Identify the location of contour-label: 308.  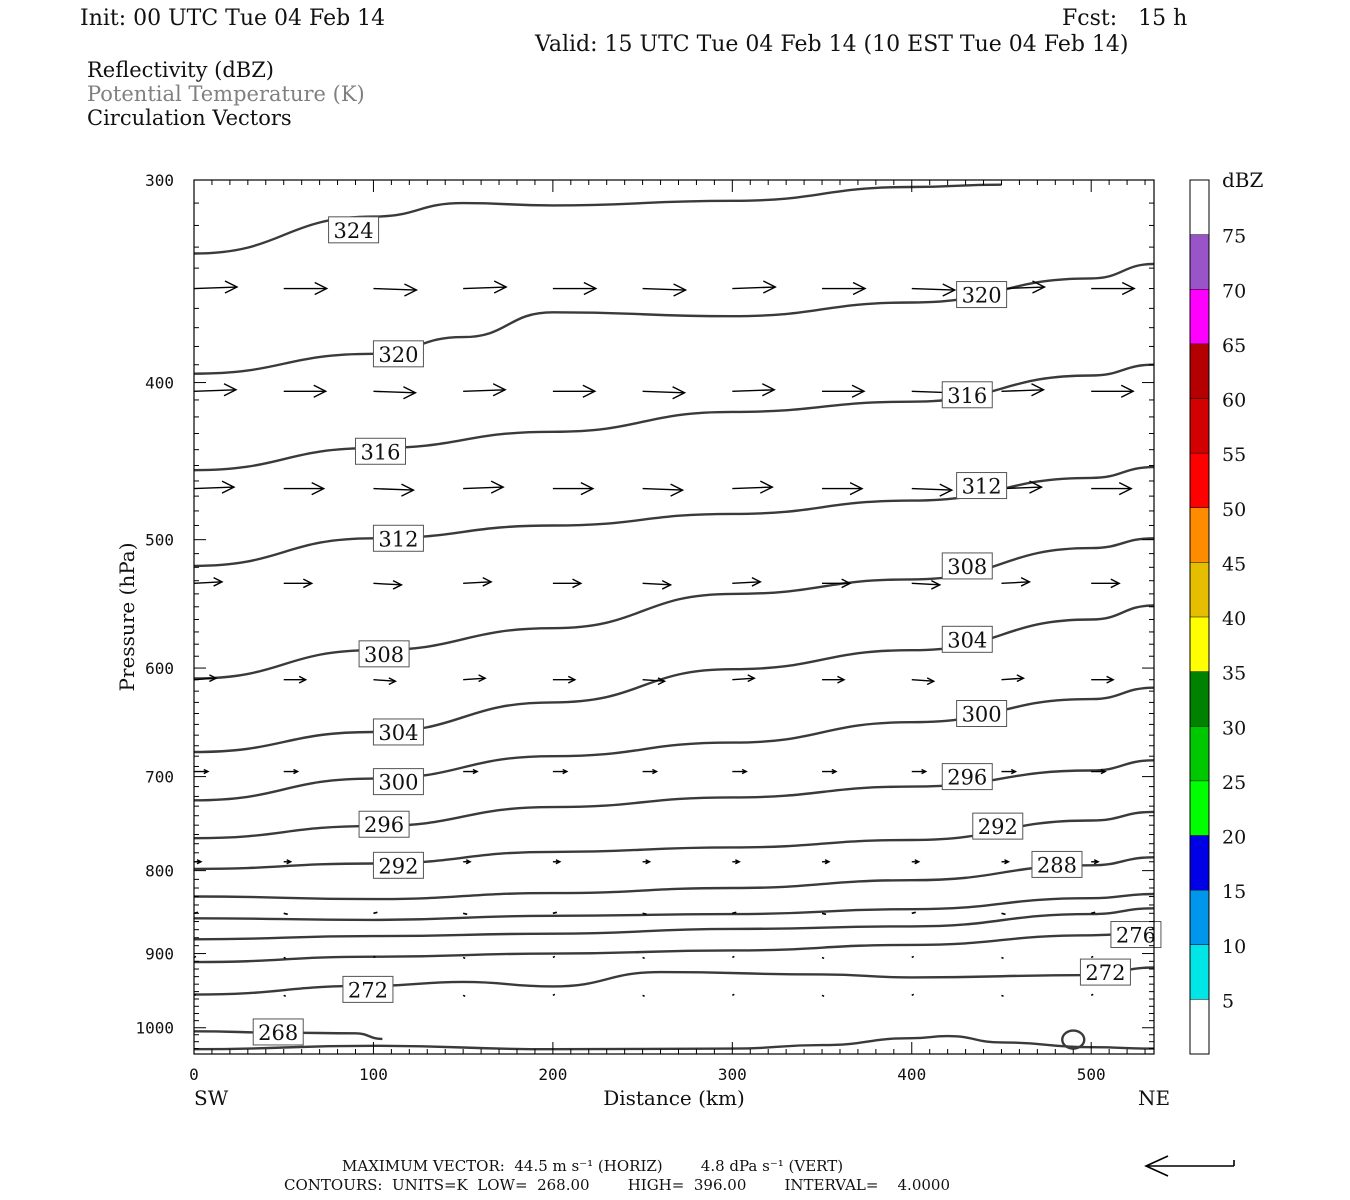
(384, 655).